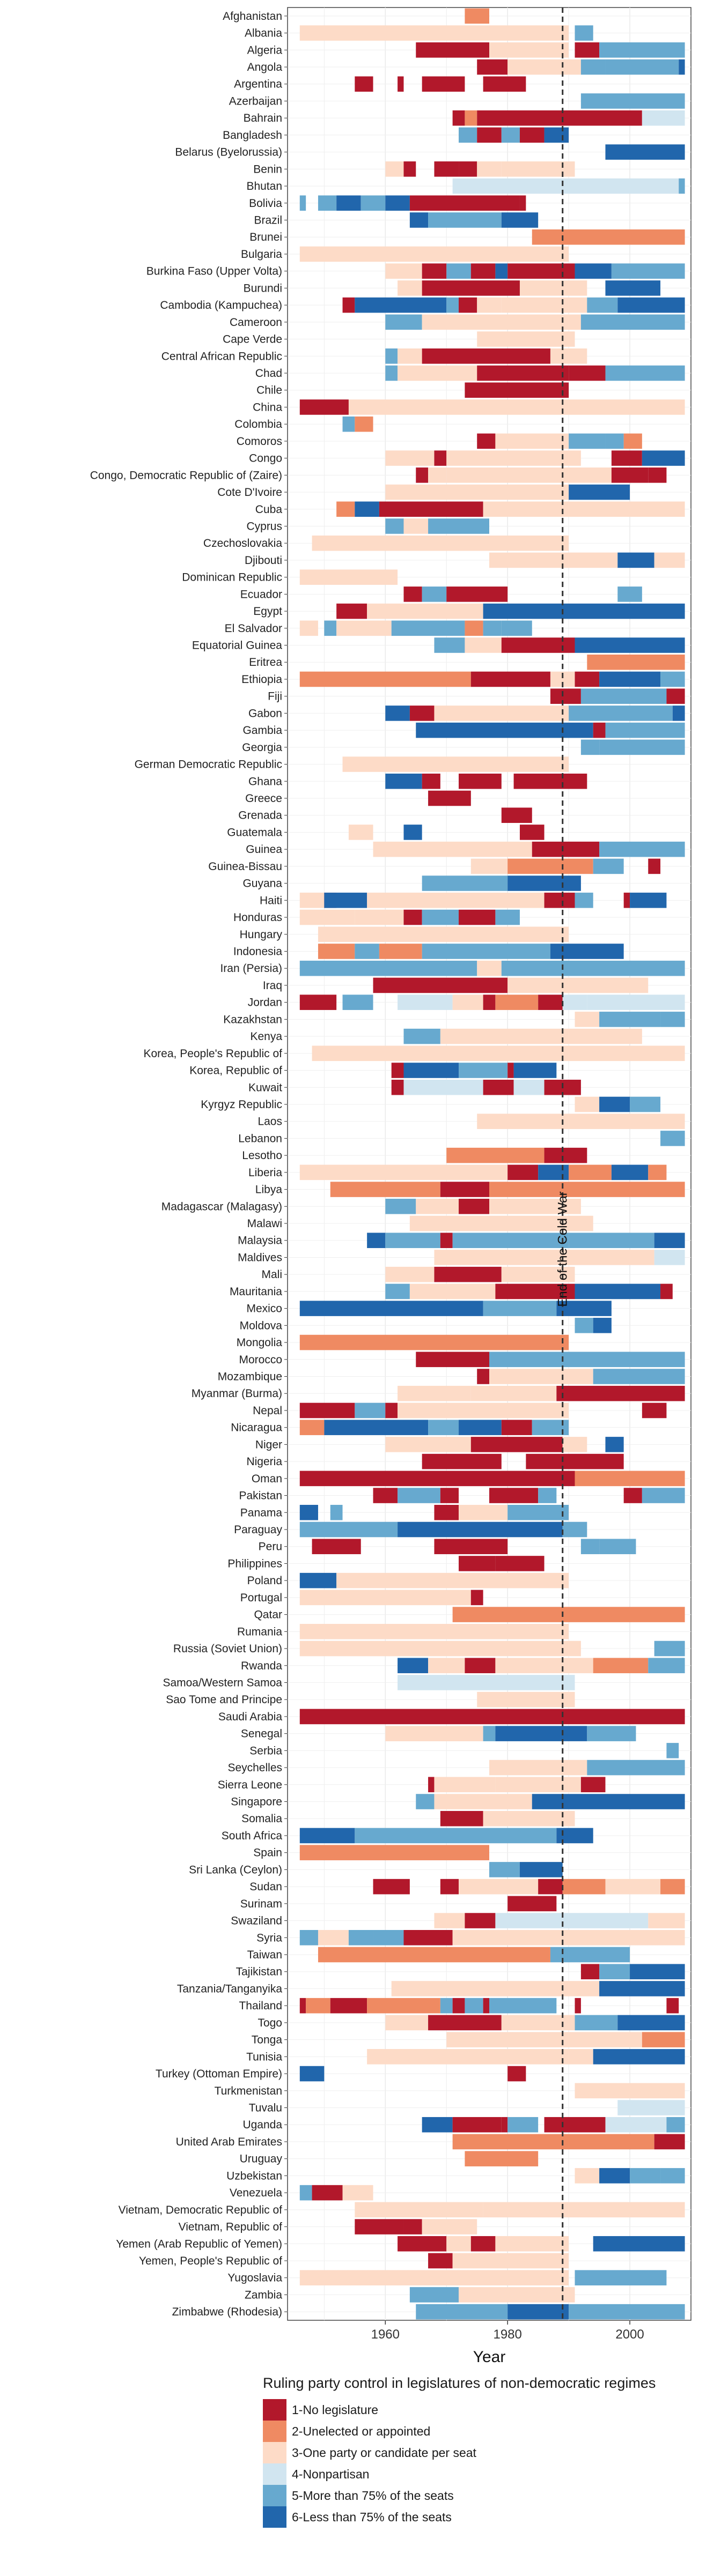 The image size is (721, 2576). Describe the element at coordinates (257, 1921) in the screenshot. I see `country-label: Swaziland` at that location.